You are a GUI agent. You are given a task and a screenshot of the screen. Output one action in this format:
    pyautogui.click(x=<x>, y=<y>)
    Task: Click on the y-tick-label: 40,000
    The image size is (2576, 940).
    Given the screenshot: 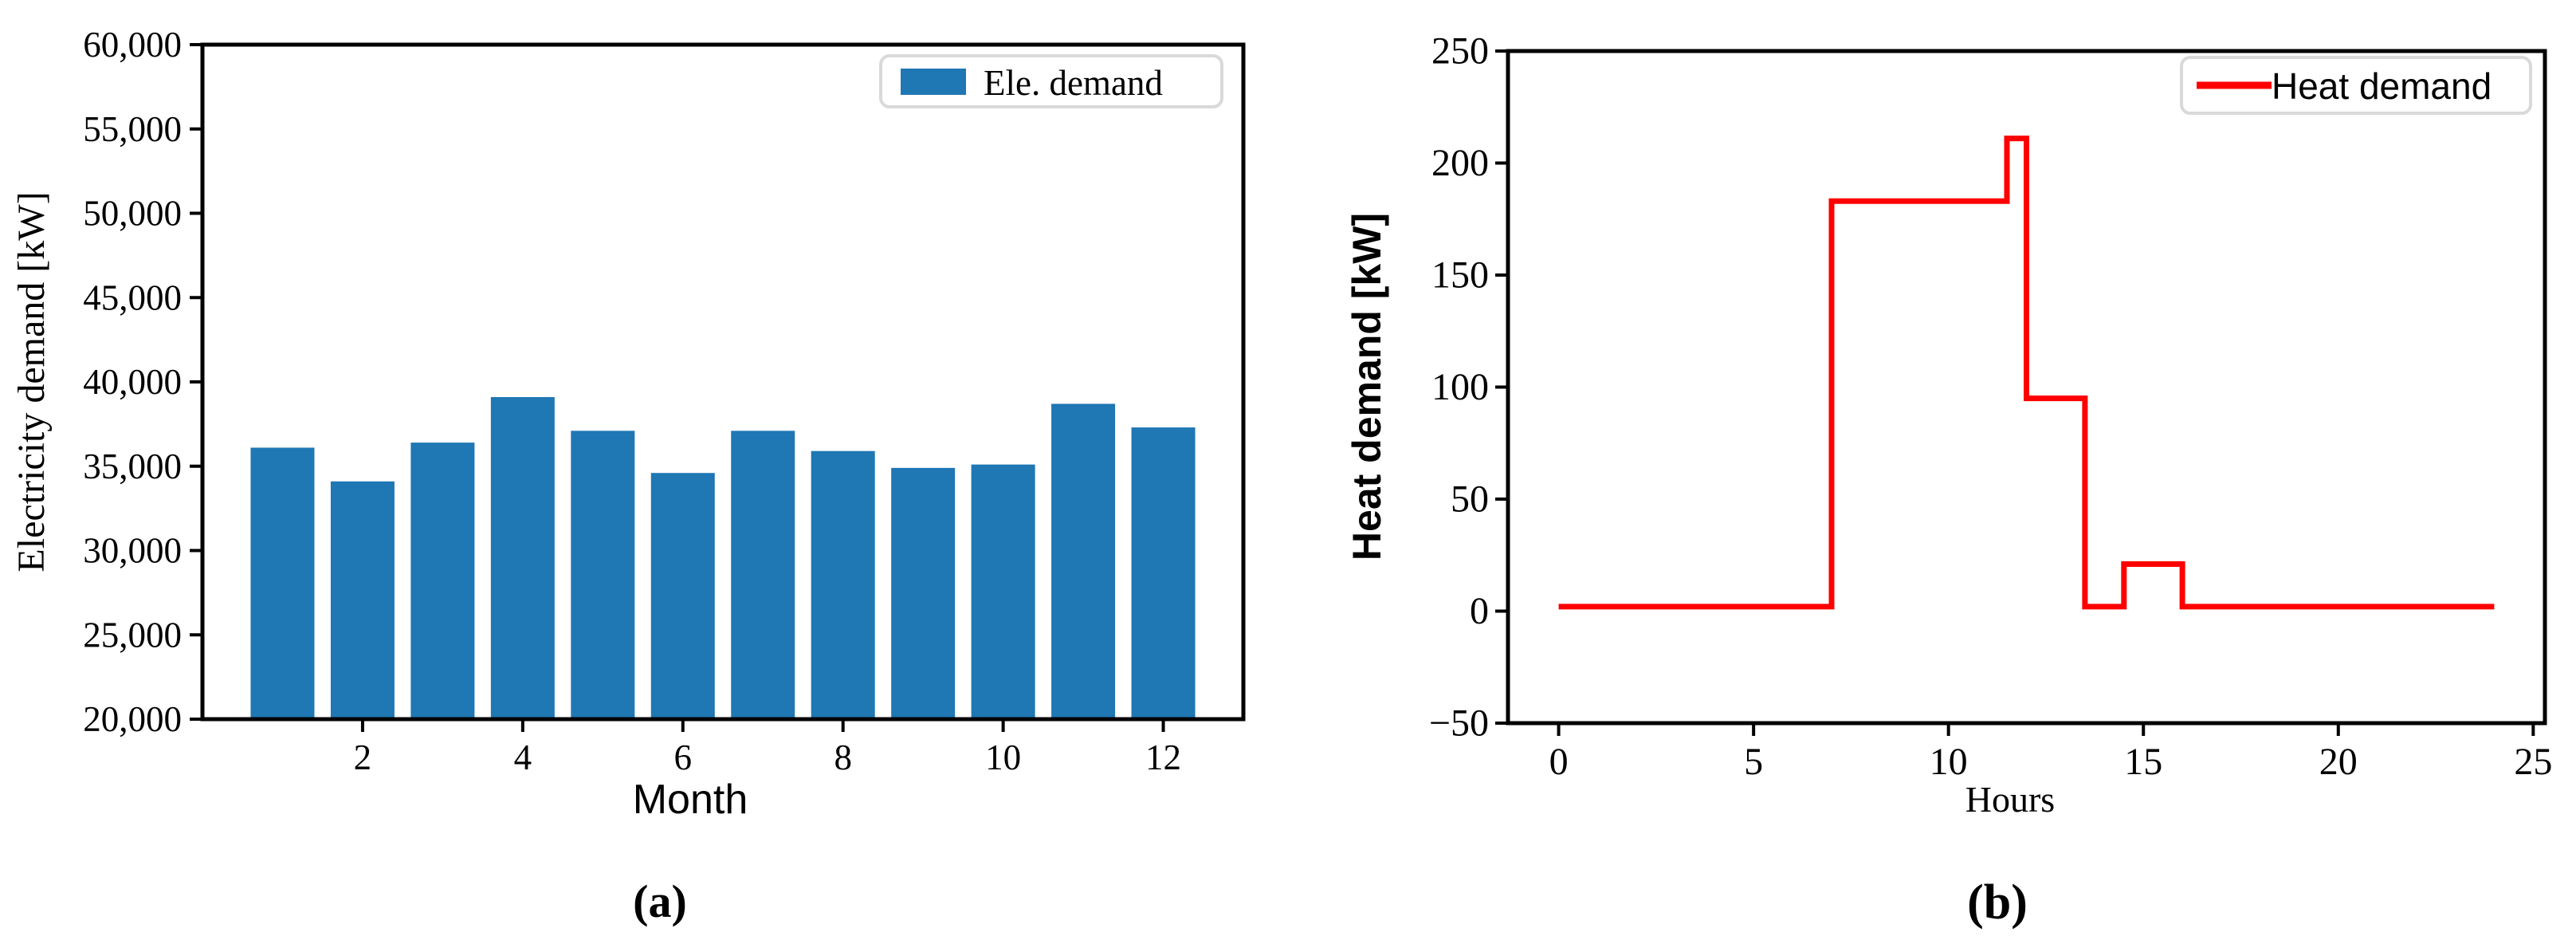 What is the action you would take?
    pyautogui.click(x=132, y=382)
    